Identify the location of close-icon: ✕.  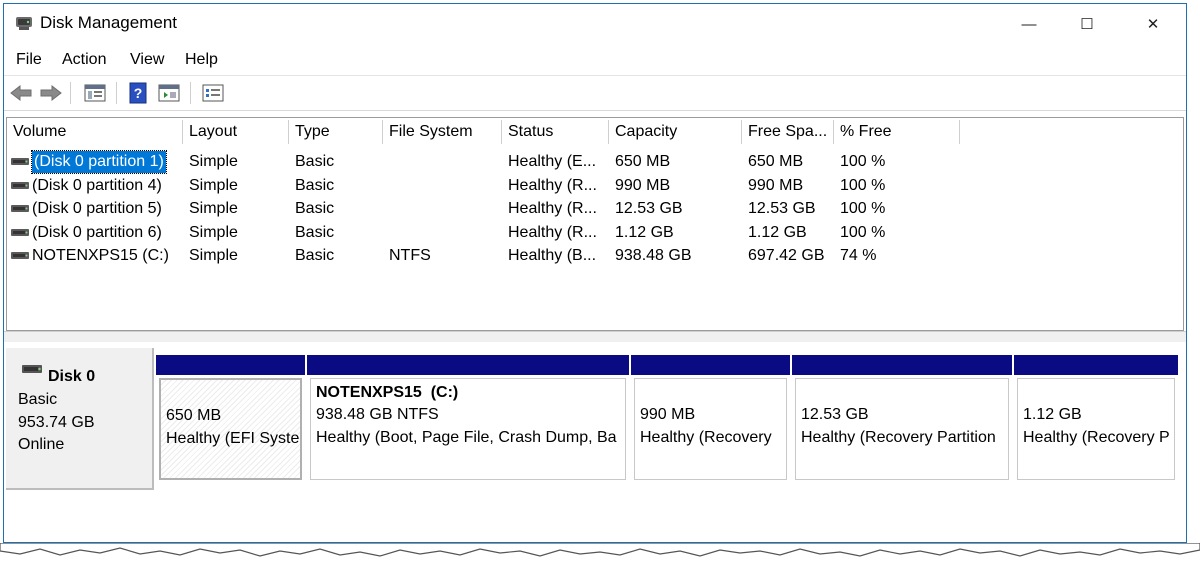
(1153, 24).